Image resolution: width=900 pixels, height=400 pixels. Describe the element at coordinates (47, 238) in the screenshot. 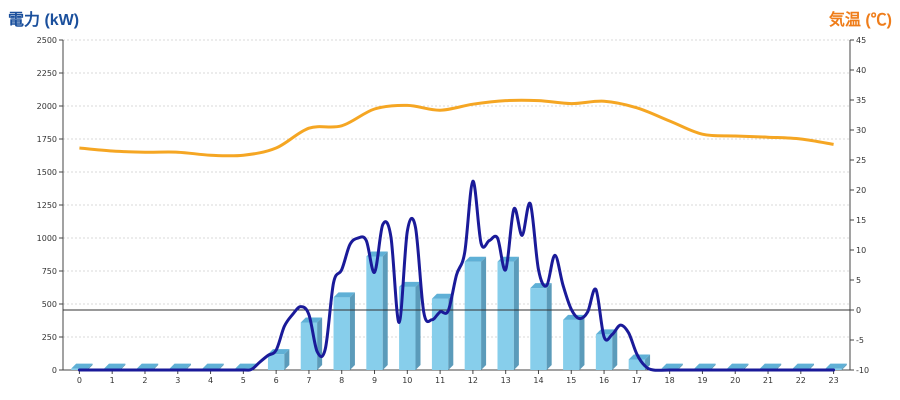

I see `left-tick-label: 1000` at that location.